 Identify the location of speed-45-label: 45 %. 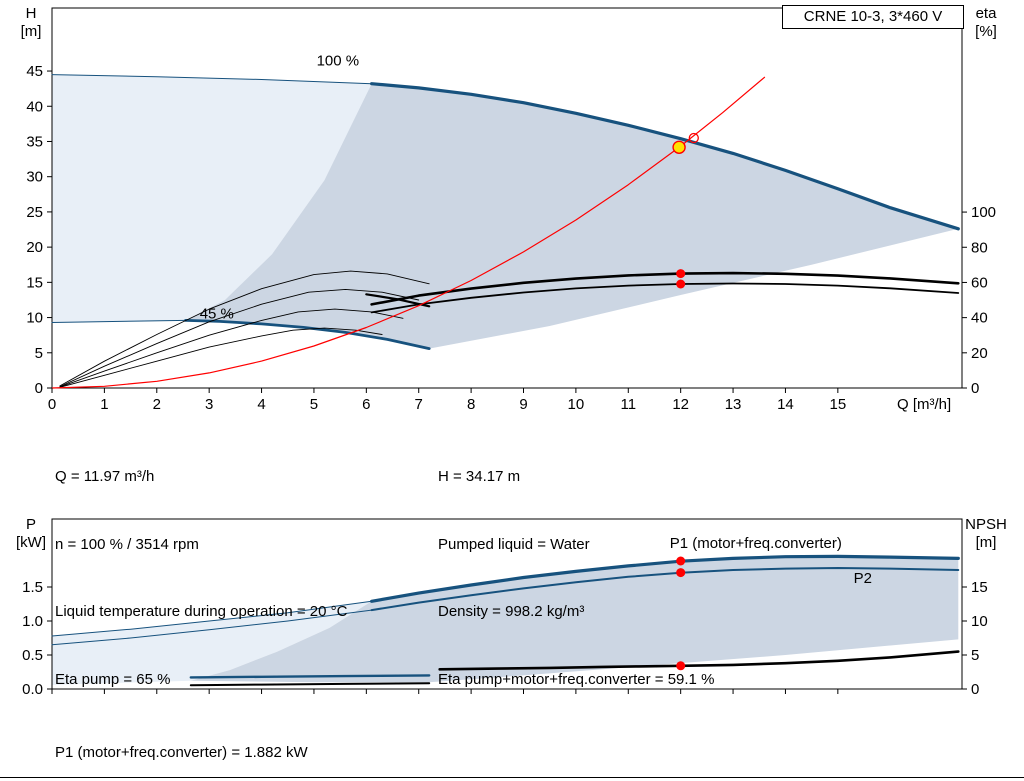
(217, 313).